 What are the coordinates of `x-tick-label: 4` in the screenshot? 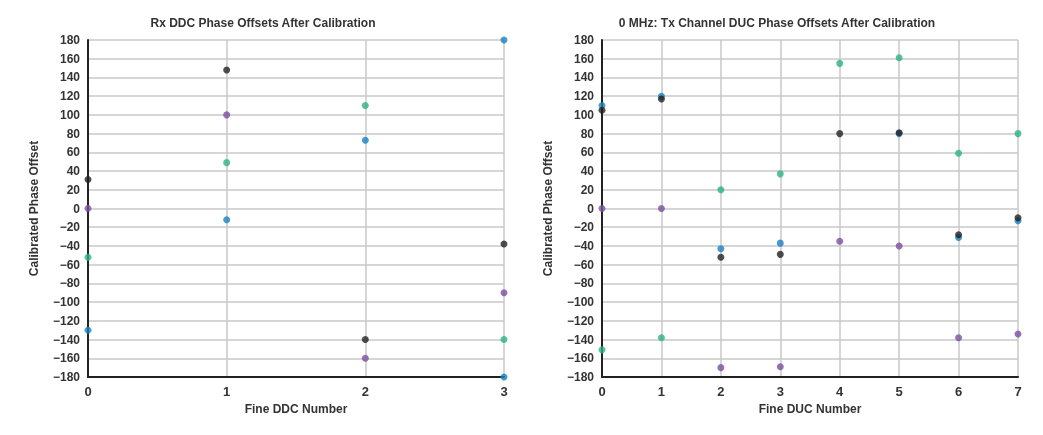 It's located at (840, 391).